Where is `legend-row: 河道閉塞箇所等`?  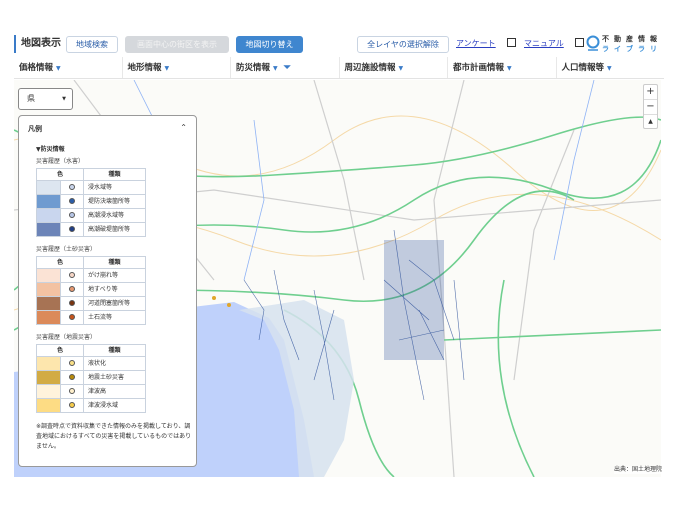
legend-row: 河道閉塞箇所等 is located at coordinates (91, 303).